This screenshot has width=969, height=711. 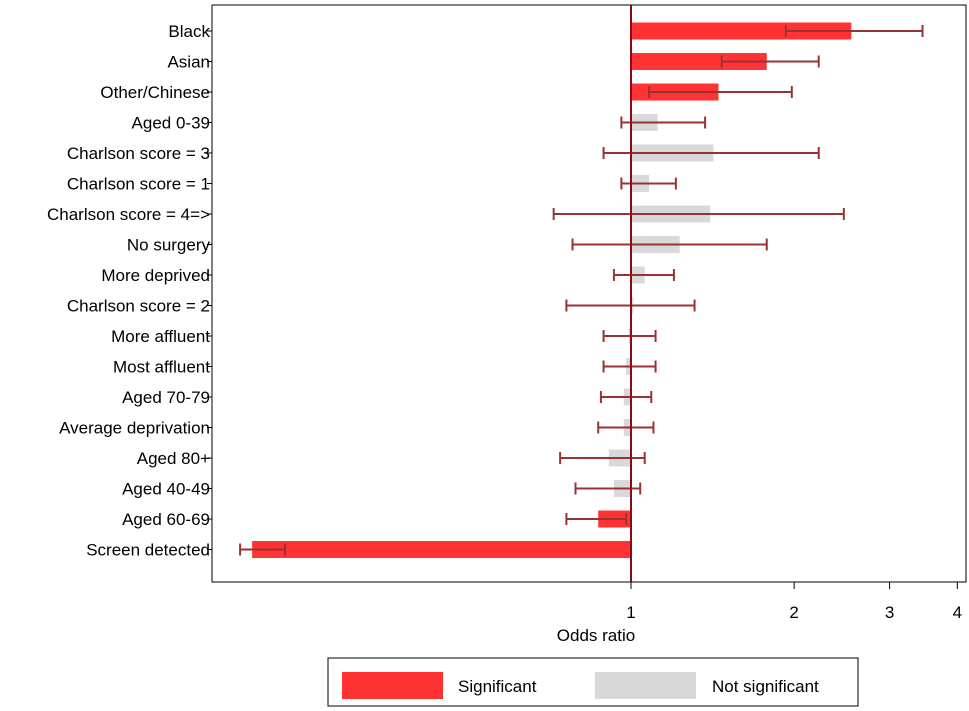 What do you see at coordinates (155, 92) in the screenshot?
I see `category-label-other-chinese: Other/Chinese` at bounding box center [155, 92].